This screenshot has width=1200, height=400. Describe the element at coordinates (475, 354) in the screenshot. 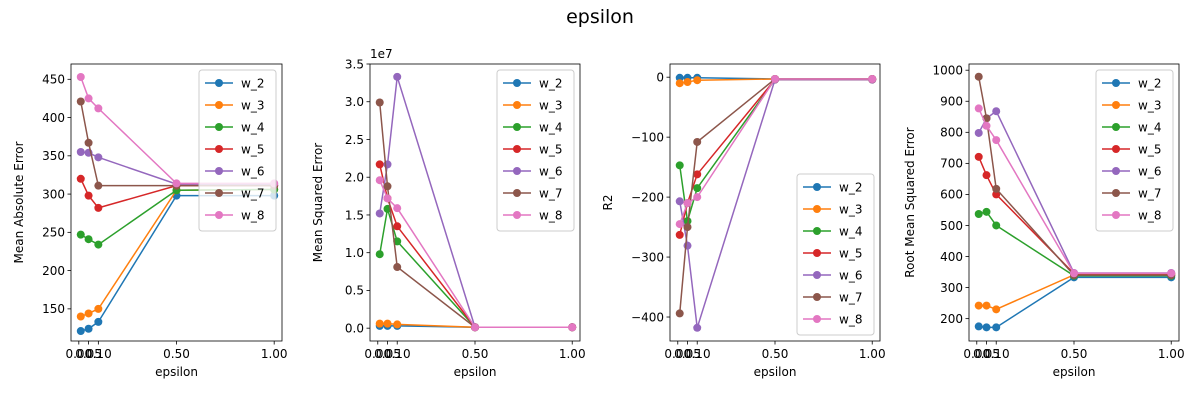

I see `x-tick-label: 0.50` at that location.